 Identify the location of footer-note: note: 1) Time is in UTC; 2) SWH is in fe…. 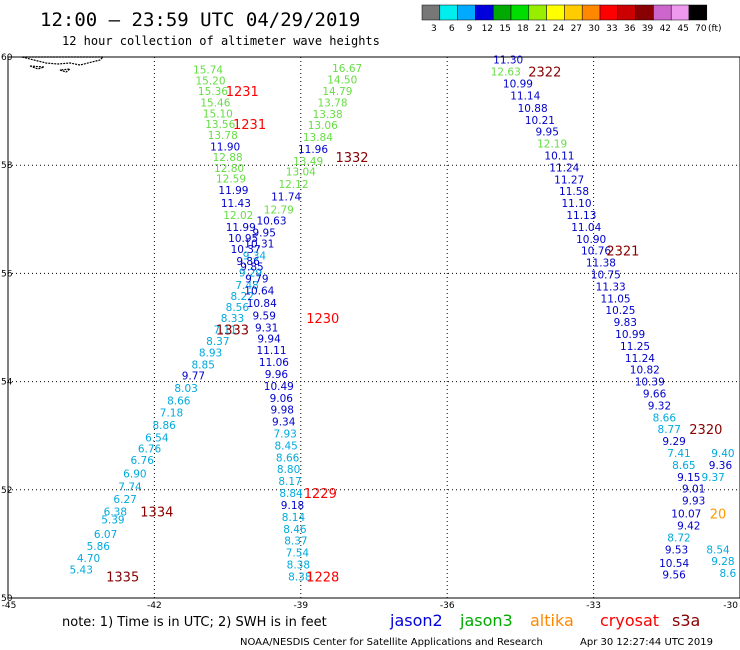
(194, 622).